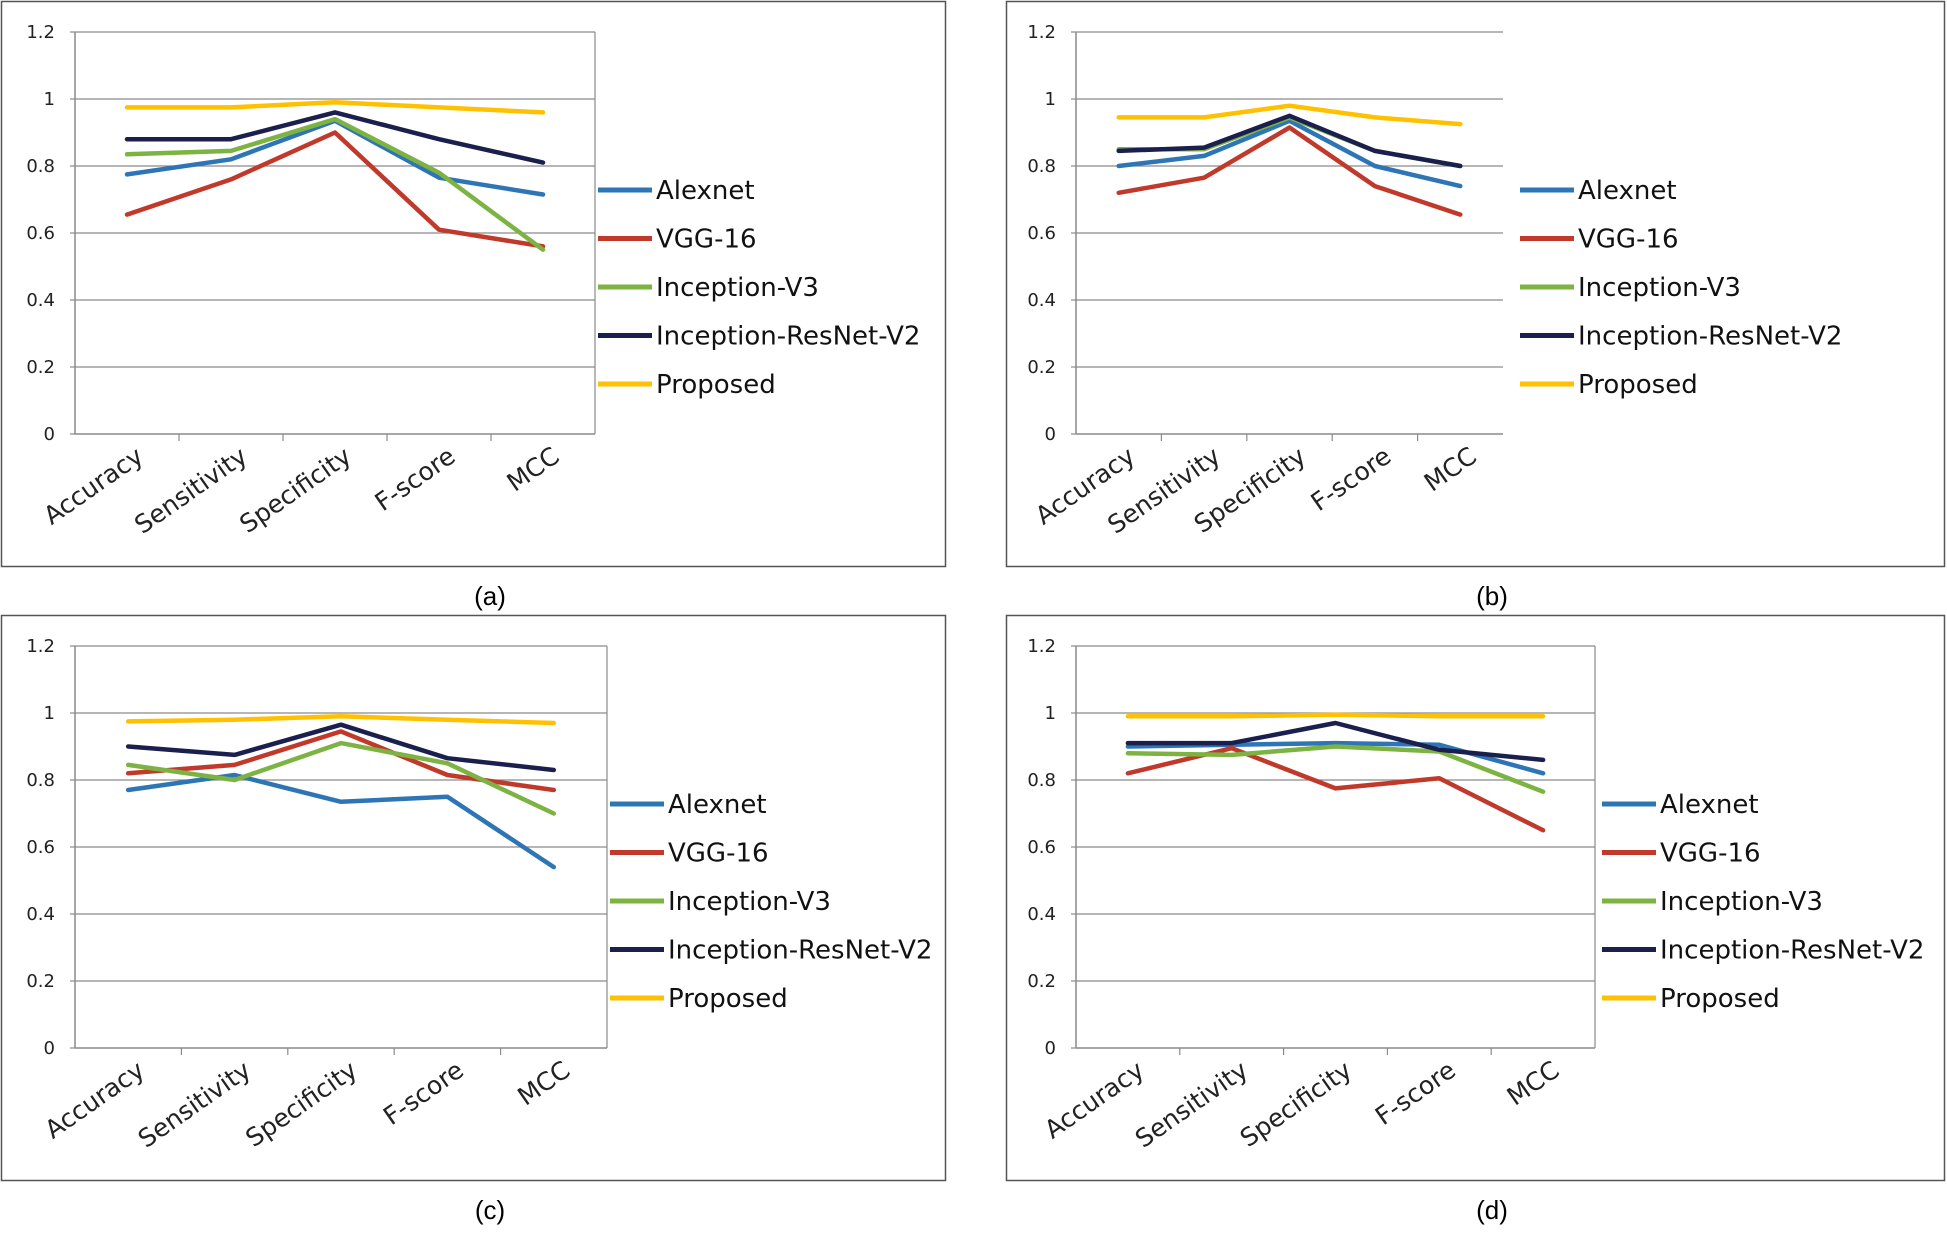  Describe the element at coordinates (1492, 1210) in the screenshot. I see `panel-caption: (d)` at that location.